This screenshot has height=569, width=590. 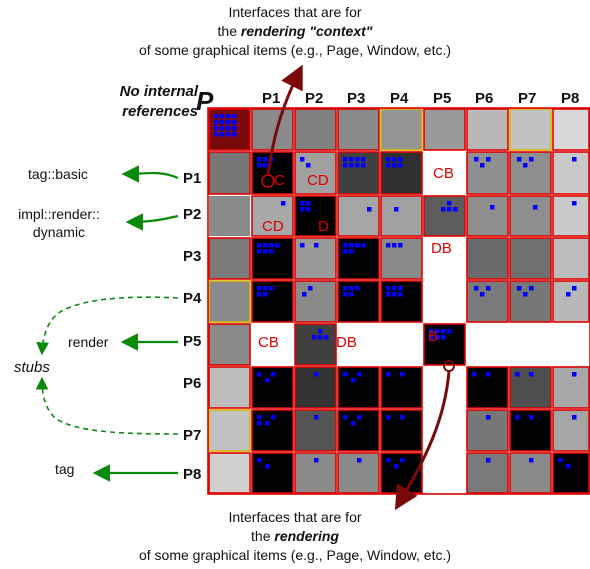 What do you see at coordinates (444, 129) in the screenshot?
I see `cell-r0-c5` at bounding box center [444, 129].